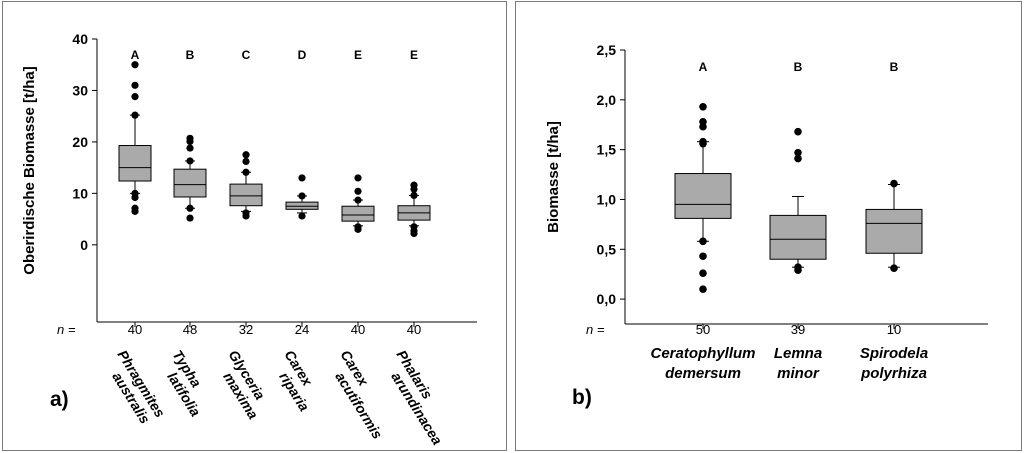  What do you see at coordinates (553, 177) in the screenshot?
I see `y-axis-title: Biomasse [t/ha]` at bounding box center [553, 177].